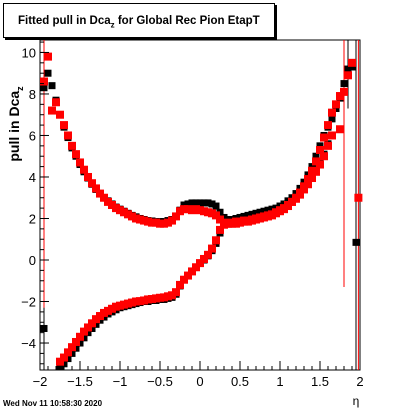 This screenshot has height=417, width=400. Describe the element at coordinates (320, 381) in the screenshot. I see `x-tick-label: 1.5` at that location.